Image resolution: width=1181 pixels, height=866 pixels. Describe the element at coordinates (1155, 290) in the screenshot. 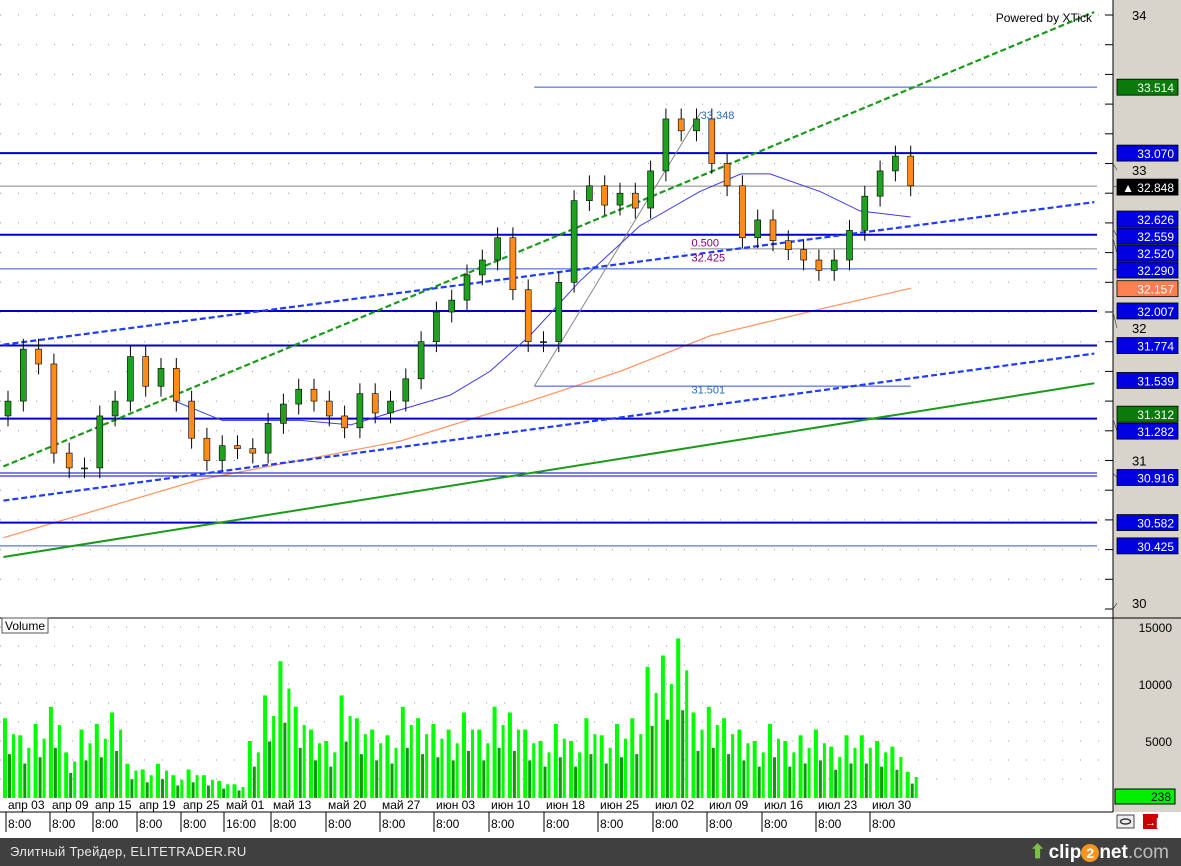

I see `label-text: 32.157` at that location.